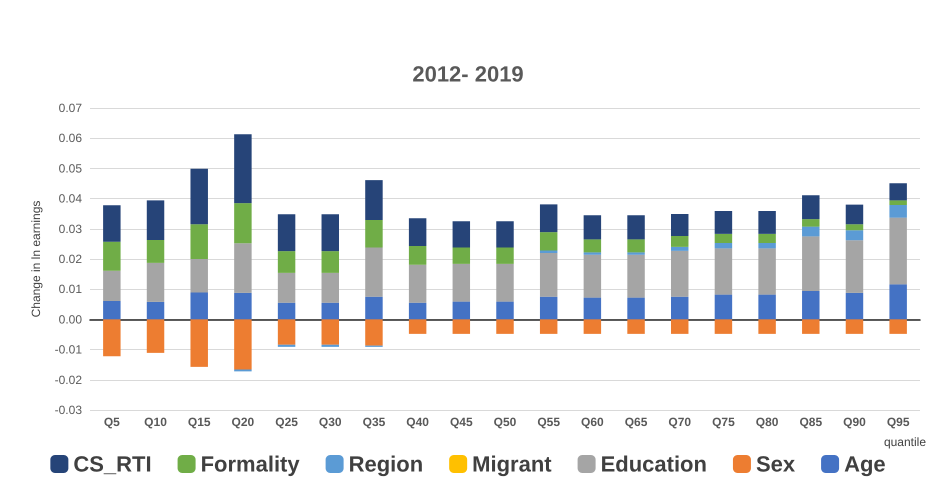  What do you see at coordinates (636, 422) in the screenshot?
I see `x-tick-label: Q65` at bounding box center [636, 422].